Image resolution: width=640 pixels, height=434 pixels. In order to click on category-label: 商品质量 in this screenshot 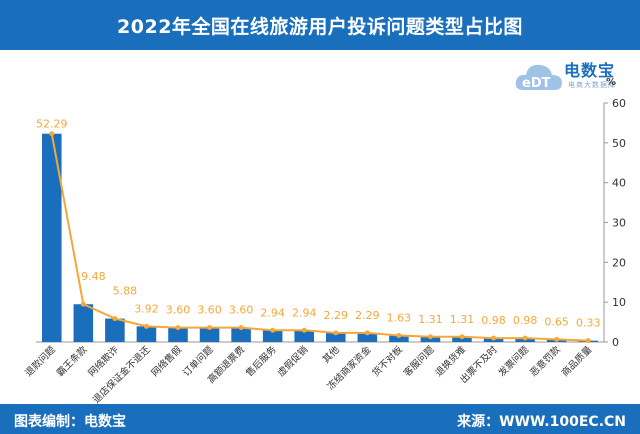, I will do `click(577, 361)`.